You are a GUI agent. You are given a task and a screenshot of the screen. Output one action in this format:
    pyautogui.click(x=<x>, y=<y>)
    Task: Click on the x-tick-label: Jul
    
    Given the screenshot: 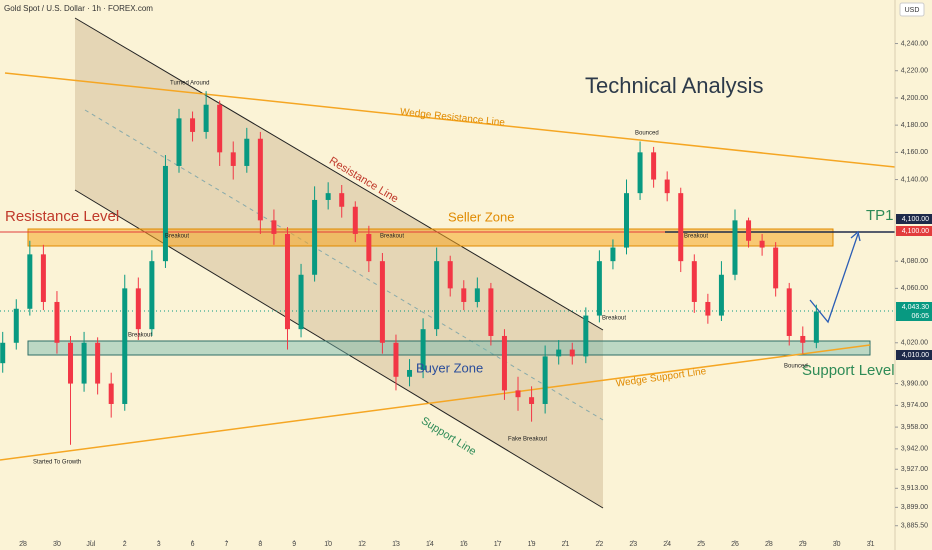 What is the action you would take?
    pyautogui.click(x=90, y=544)
    